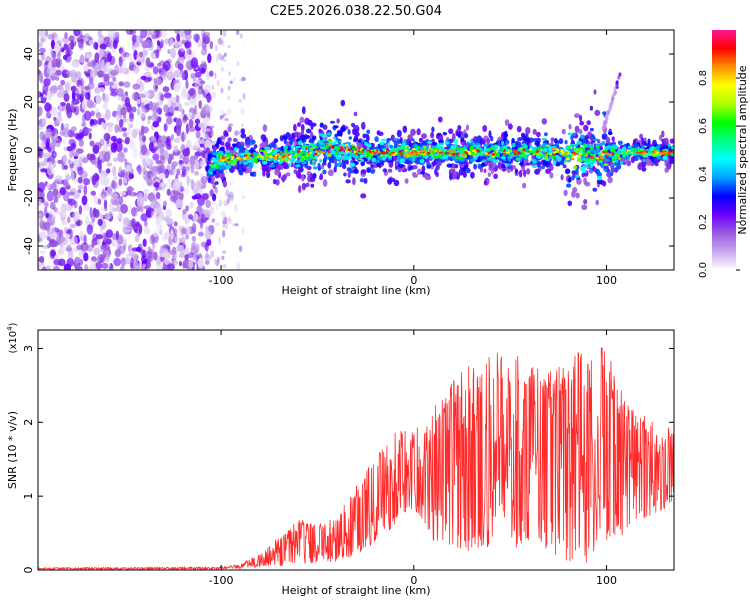  I want to click on snr-multiplier-close: ), so click(13, 324).